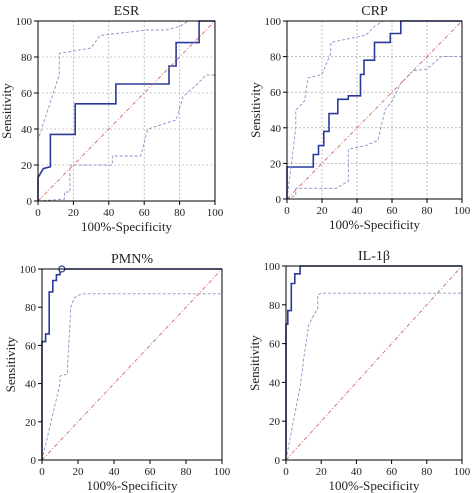  What do you see at coordinates (132, 259) in the screenshot?
I see `chart-title: PMN%` at bounding box center [132, 259].